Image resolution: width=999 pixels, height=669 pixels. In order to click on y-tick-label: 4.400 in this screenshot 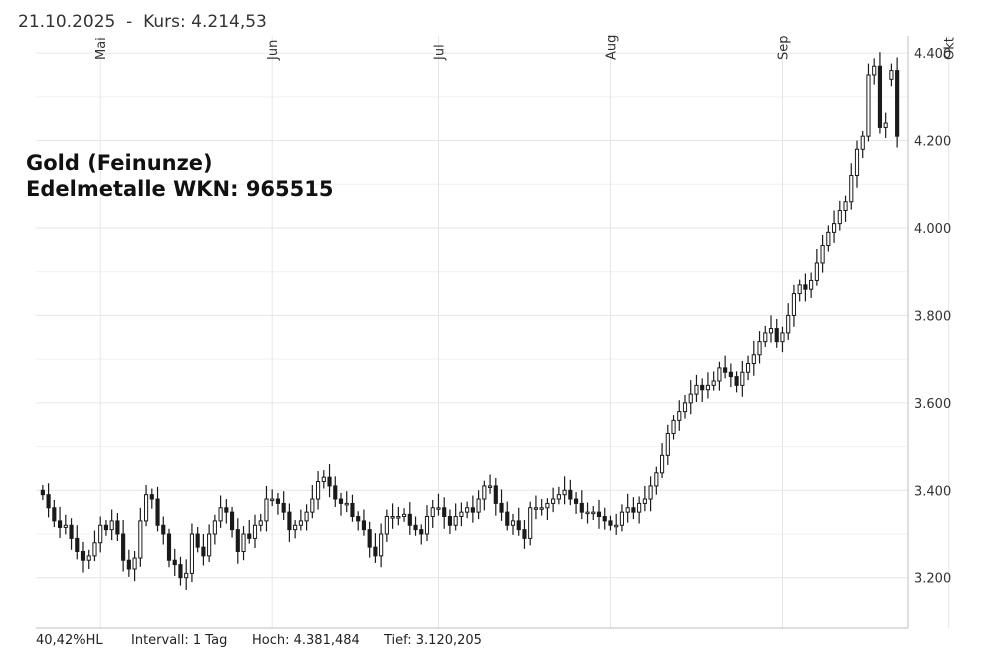, I will do `click(932, 54)`.